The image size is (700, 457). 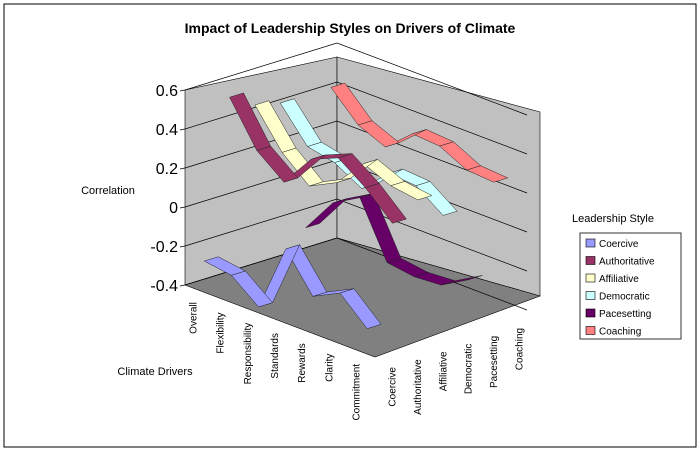 What do you see at coordinates (275, 356) in the screenshot?
I see `x-tick-label: Standards` at bounding box center [275, 356].